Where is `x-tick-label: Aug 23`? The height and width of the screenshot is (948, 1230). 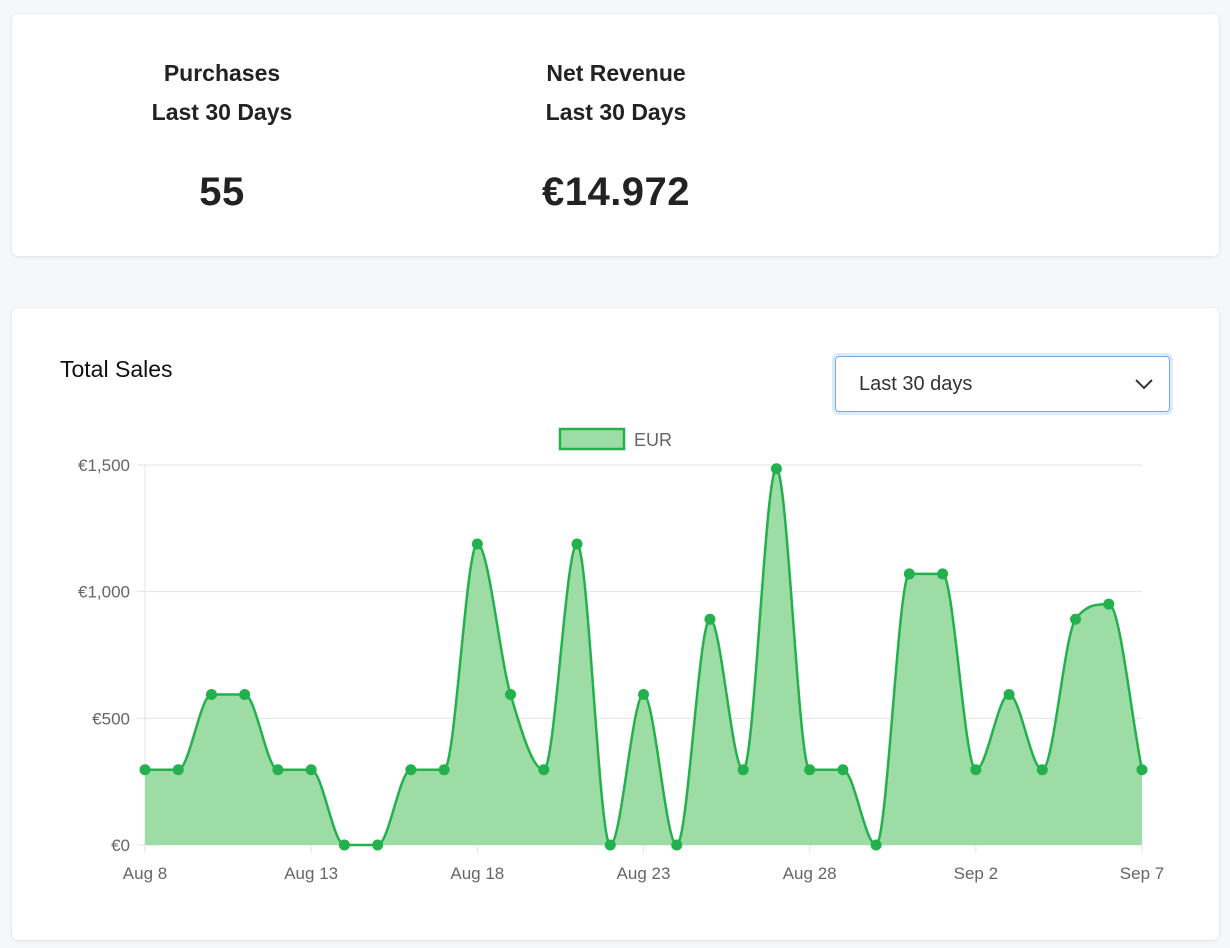 x-tick-label: Aug 23 is located at coordinates (644, 873).